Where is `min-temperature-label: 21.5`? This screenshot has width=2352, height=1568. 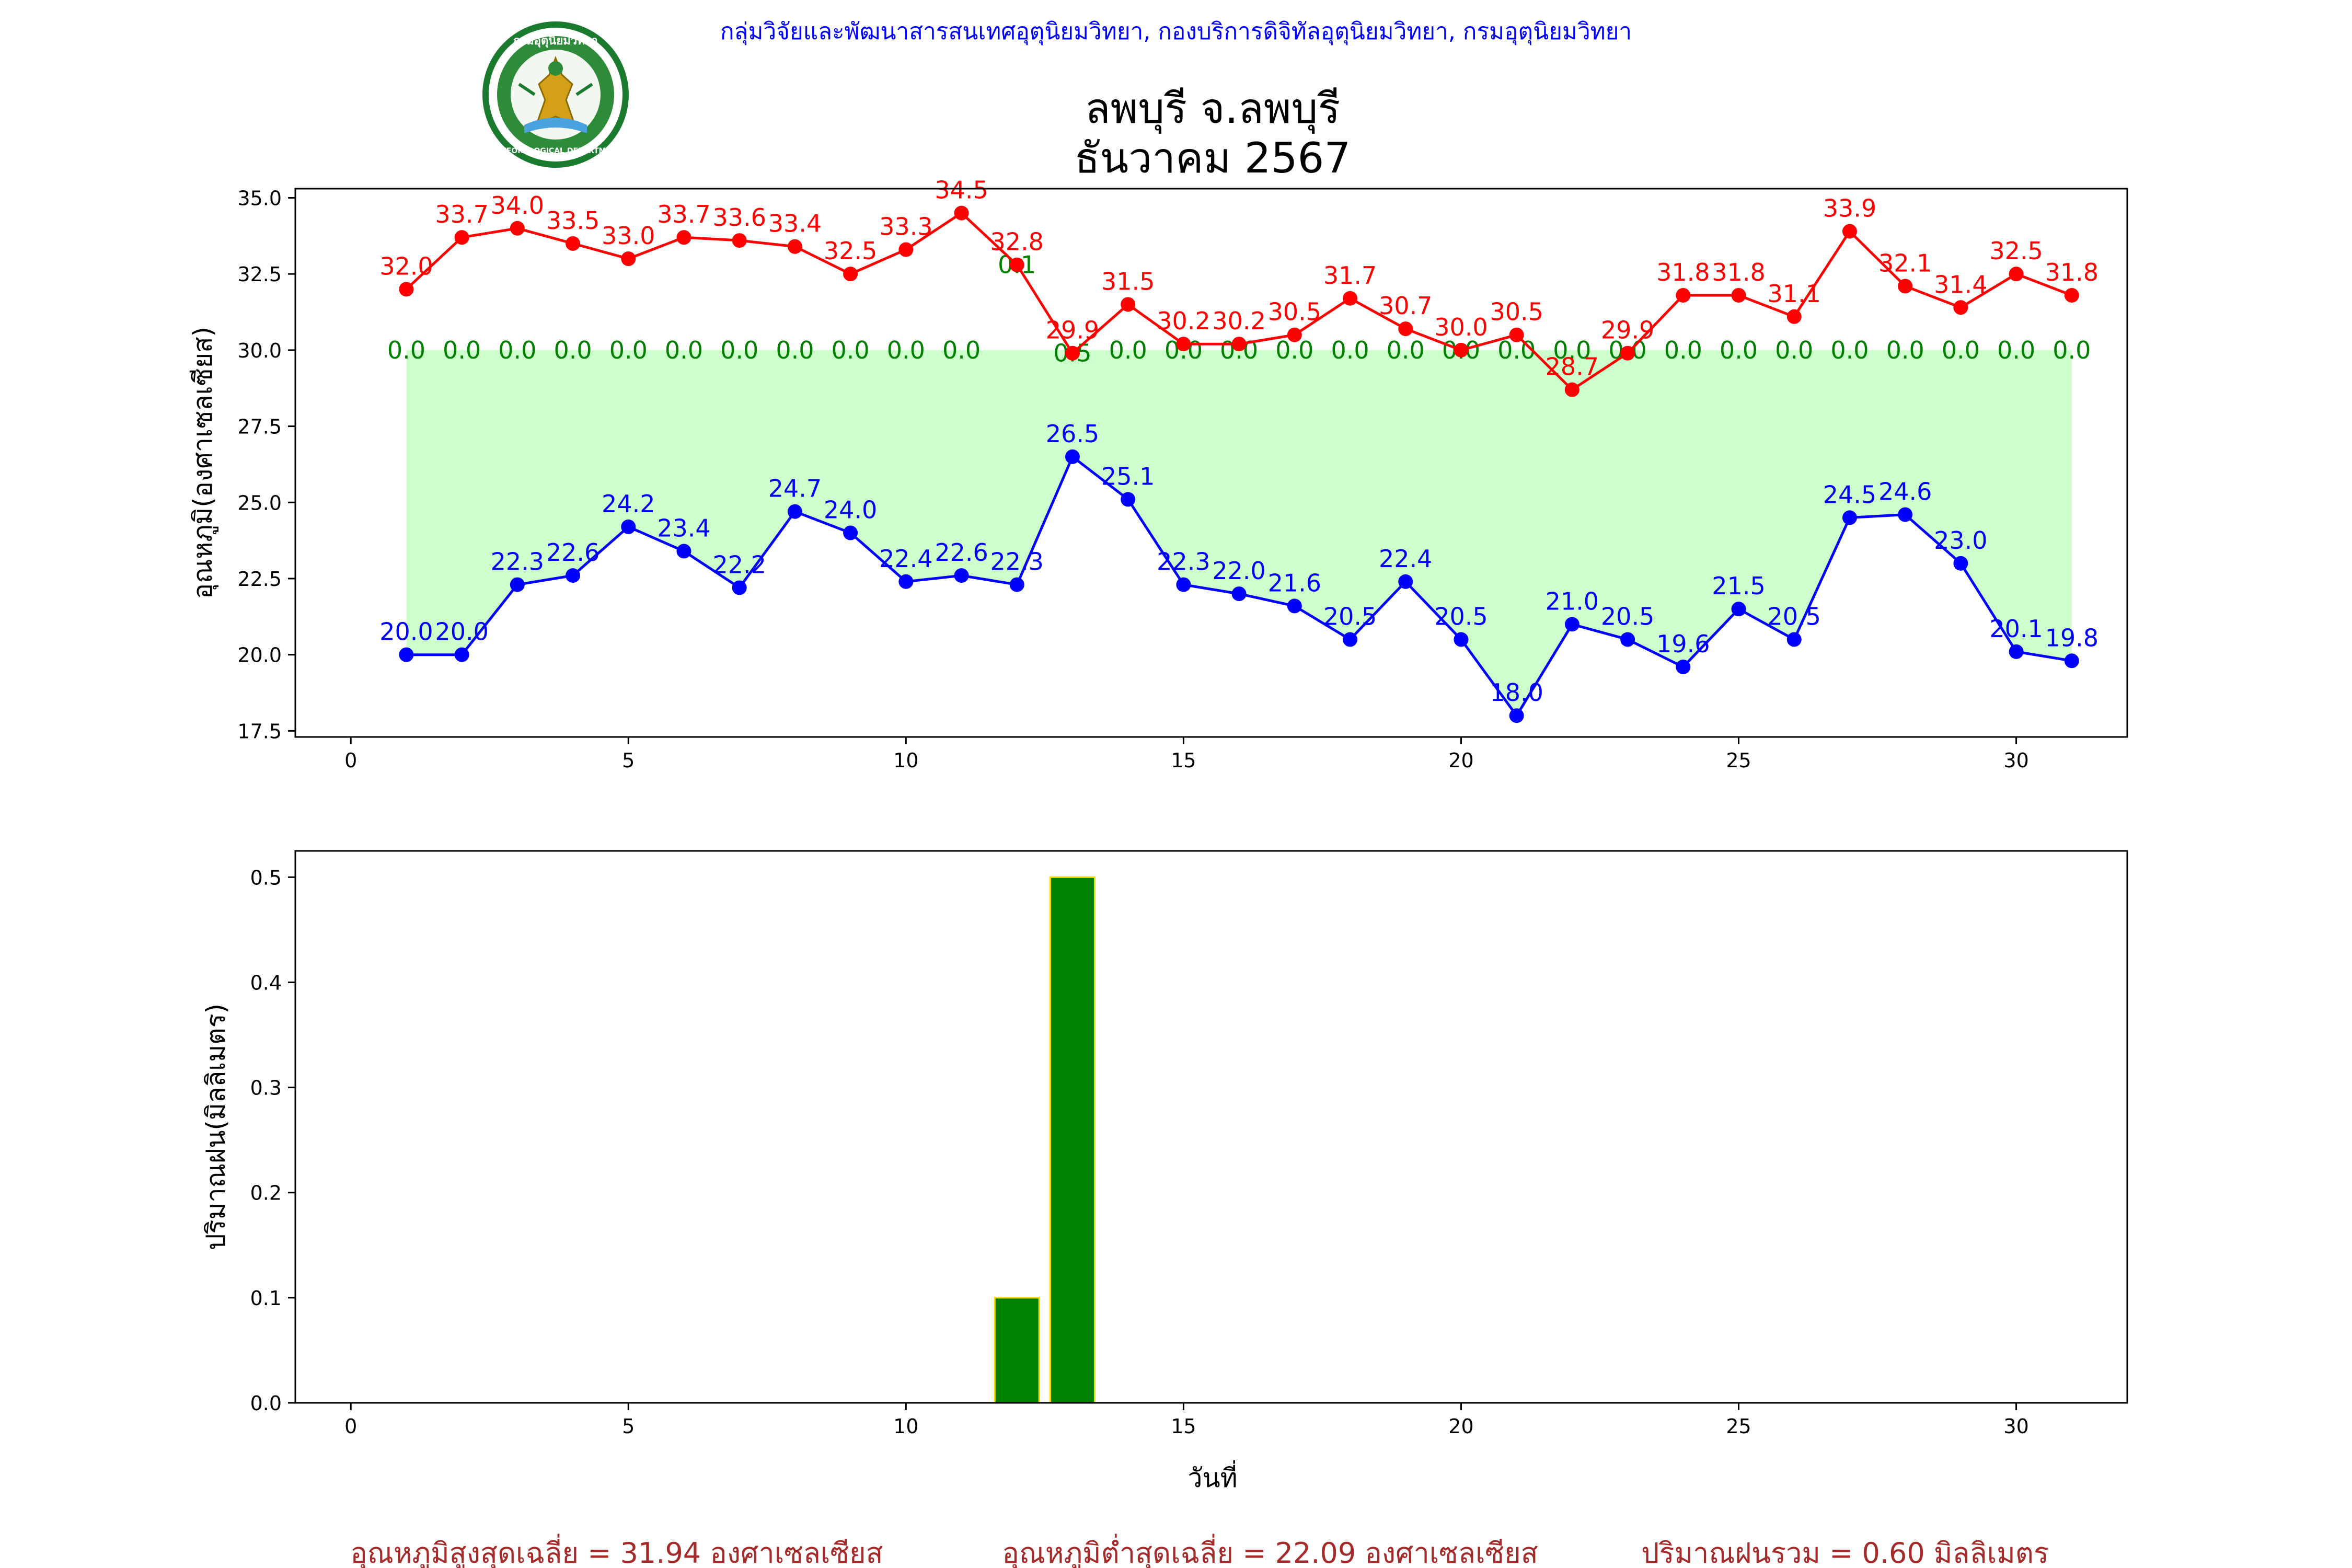 min-temperature-label: 21.5 is located at coordinates (1738, 586).